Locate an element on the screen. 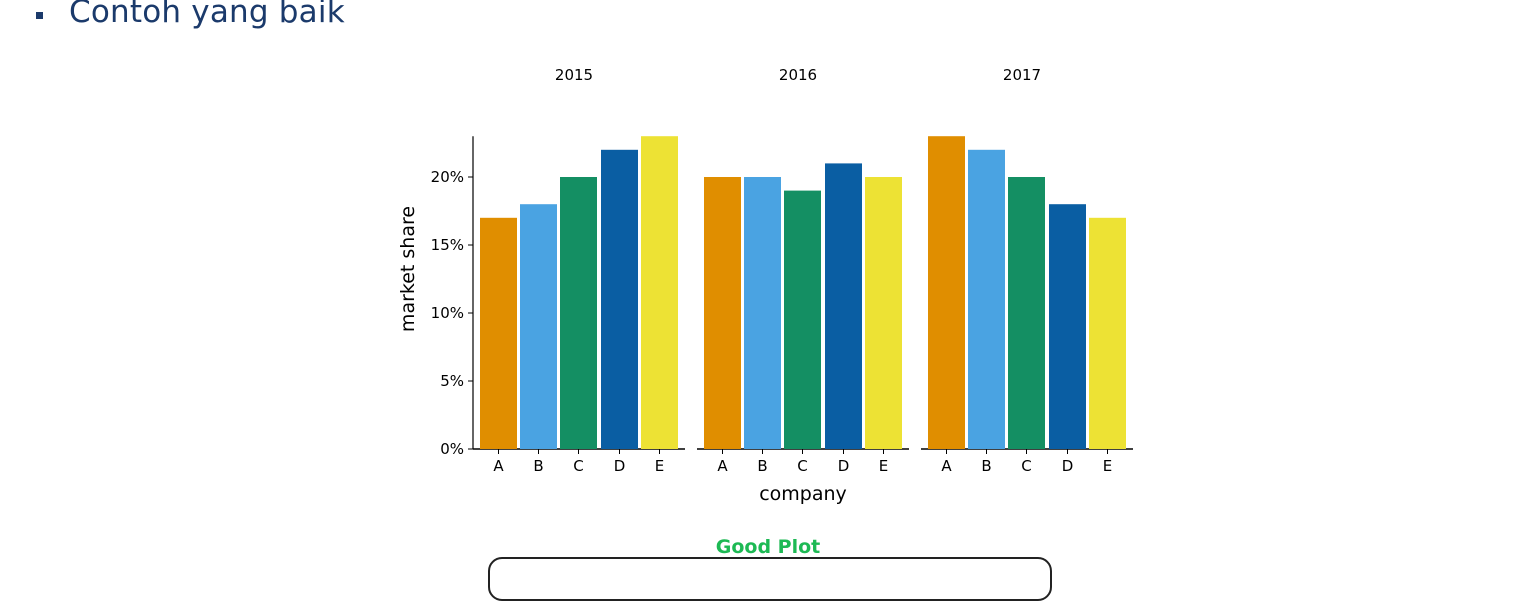 Image resolution: width=1536 pixels, height=601 pixels. y-tick-label: 0% is located at coordinates (452, 449).